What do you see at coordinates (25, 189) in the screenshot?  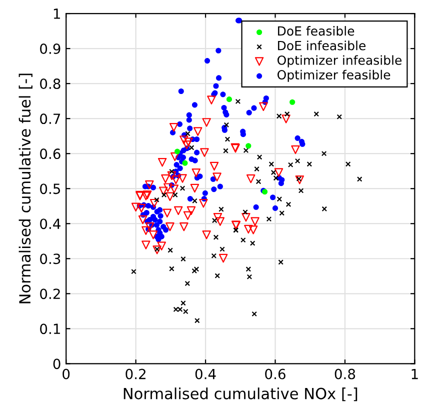 I see `y-axis-title: Normalised cumulative fuel [-]` at bounding box center [25, 189].